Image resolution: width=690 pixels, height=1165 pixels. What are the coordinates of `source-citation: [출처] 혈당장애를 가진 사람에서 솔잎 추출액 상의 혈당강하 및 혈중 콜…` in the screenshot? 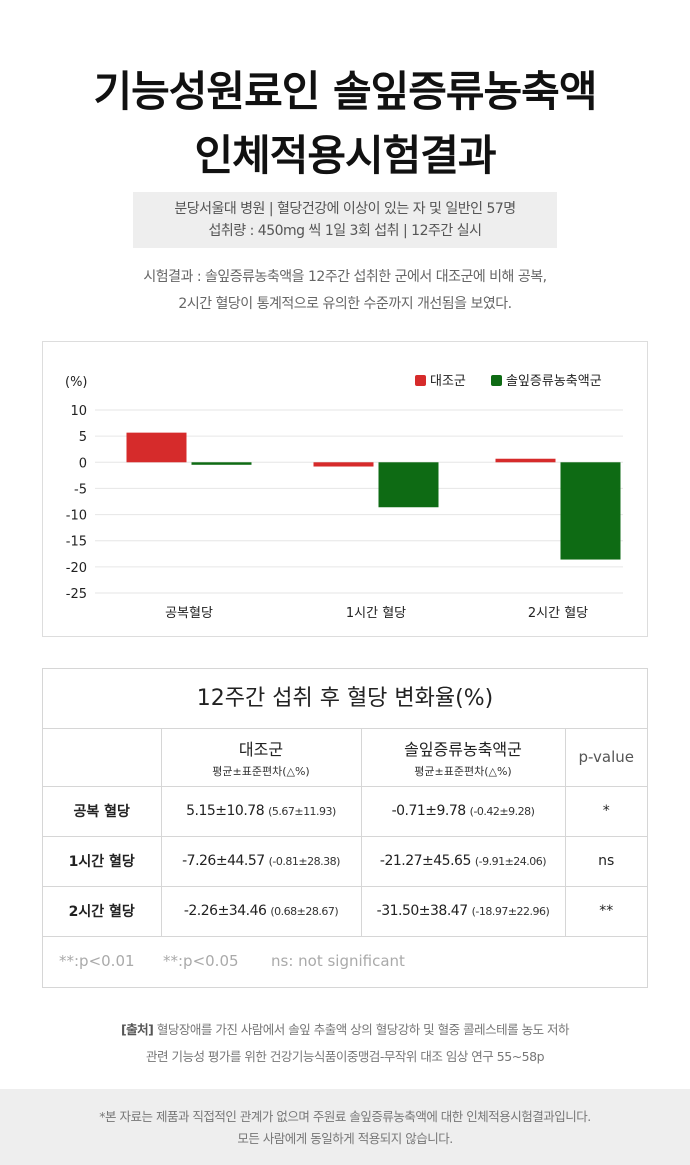 It's located at (345, 1043).